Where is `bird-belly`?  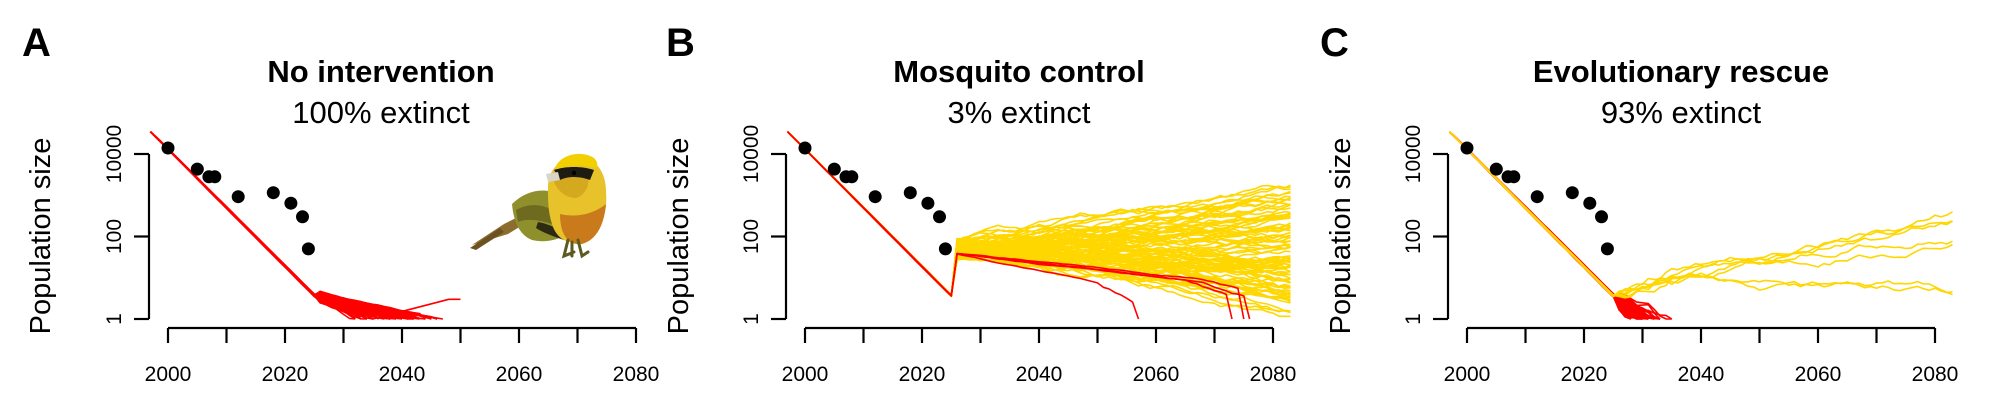
bird-belly is located at coordinates (583, 224).